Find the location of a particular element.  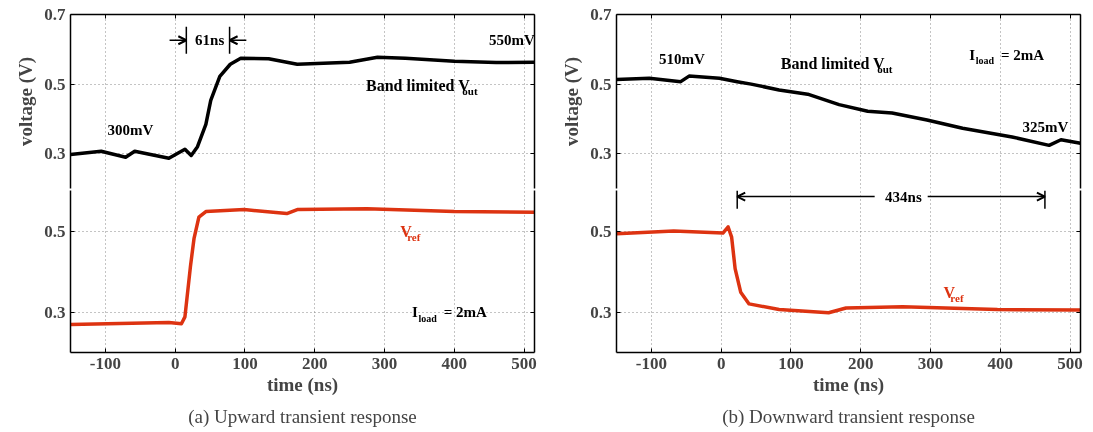

annotation: 510mV is located at coordinates (681, 58).